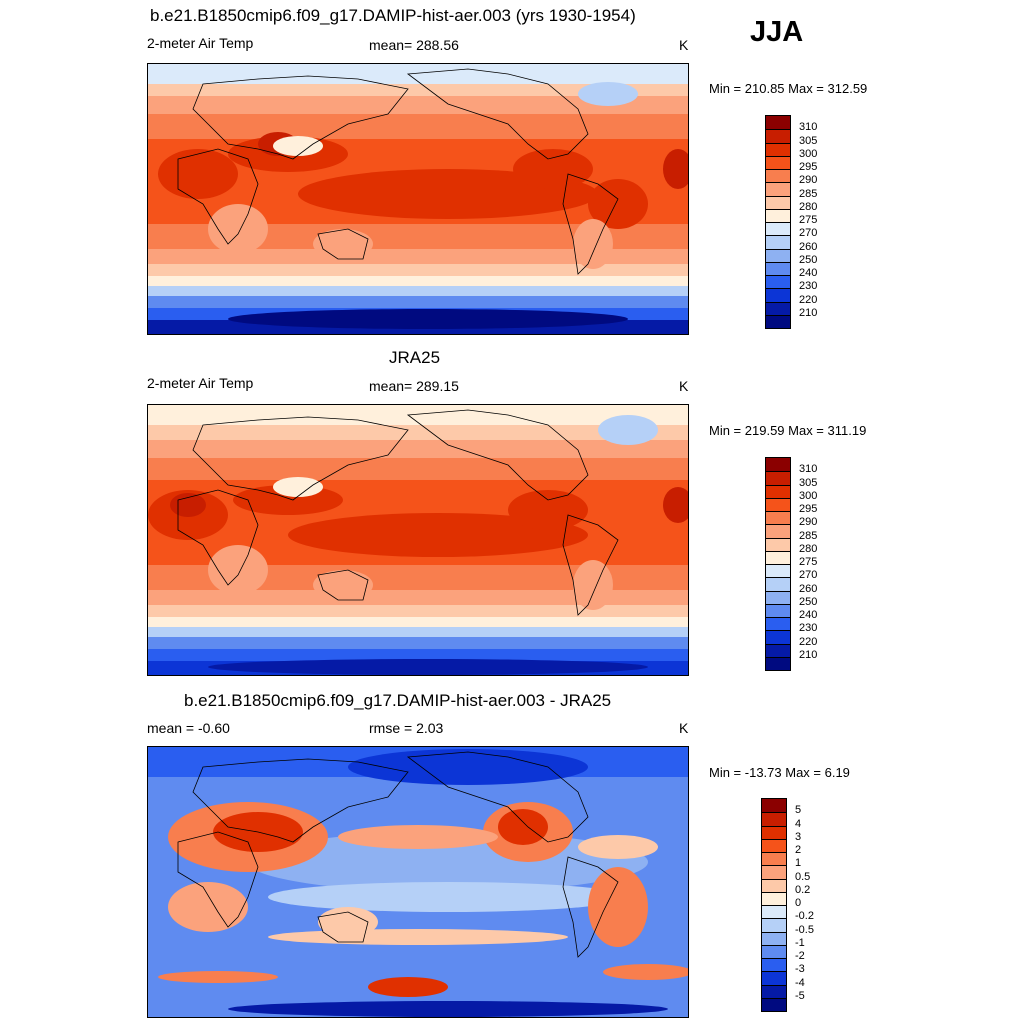 Image resolution: width=1024 pixels, height=1024 pixels. Describe the element at coordinates (798, 863) in the screenshot. I see `colorbar-tick-label: 1` at that location.